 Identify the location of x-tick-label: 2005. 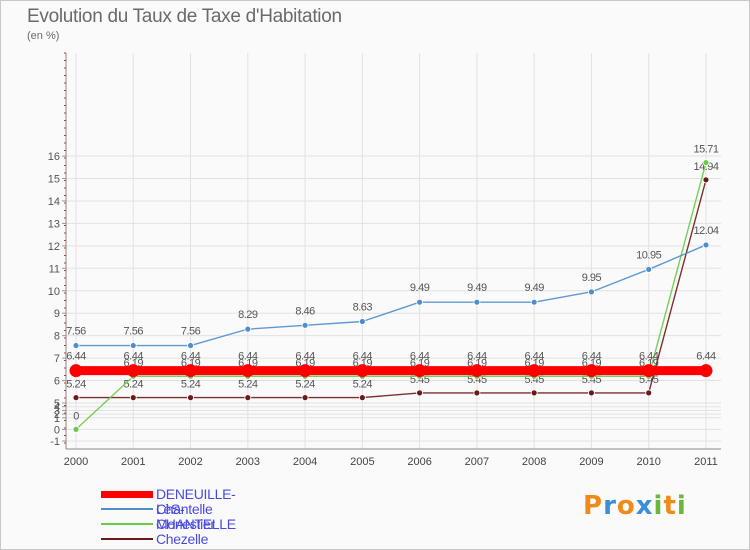
(362, 462).